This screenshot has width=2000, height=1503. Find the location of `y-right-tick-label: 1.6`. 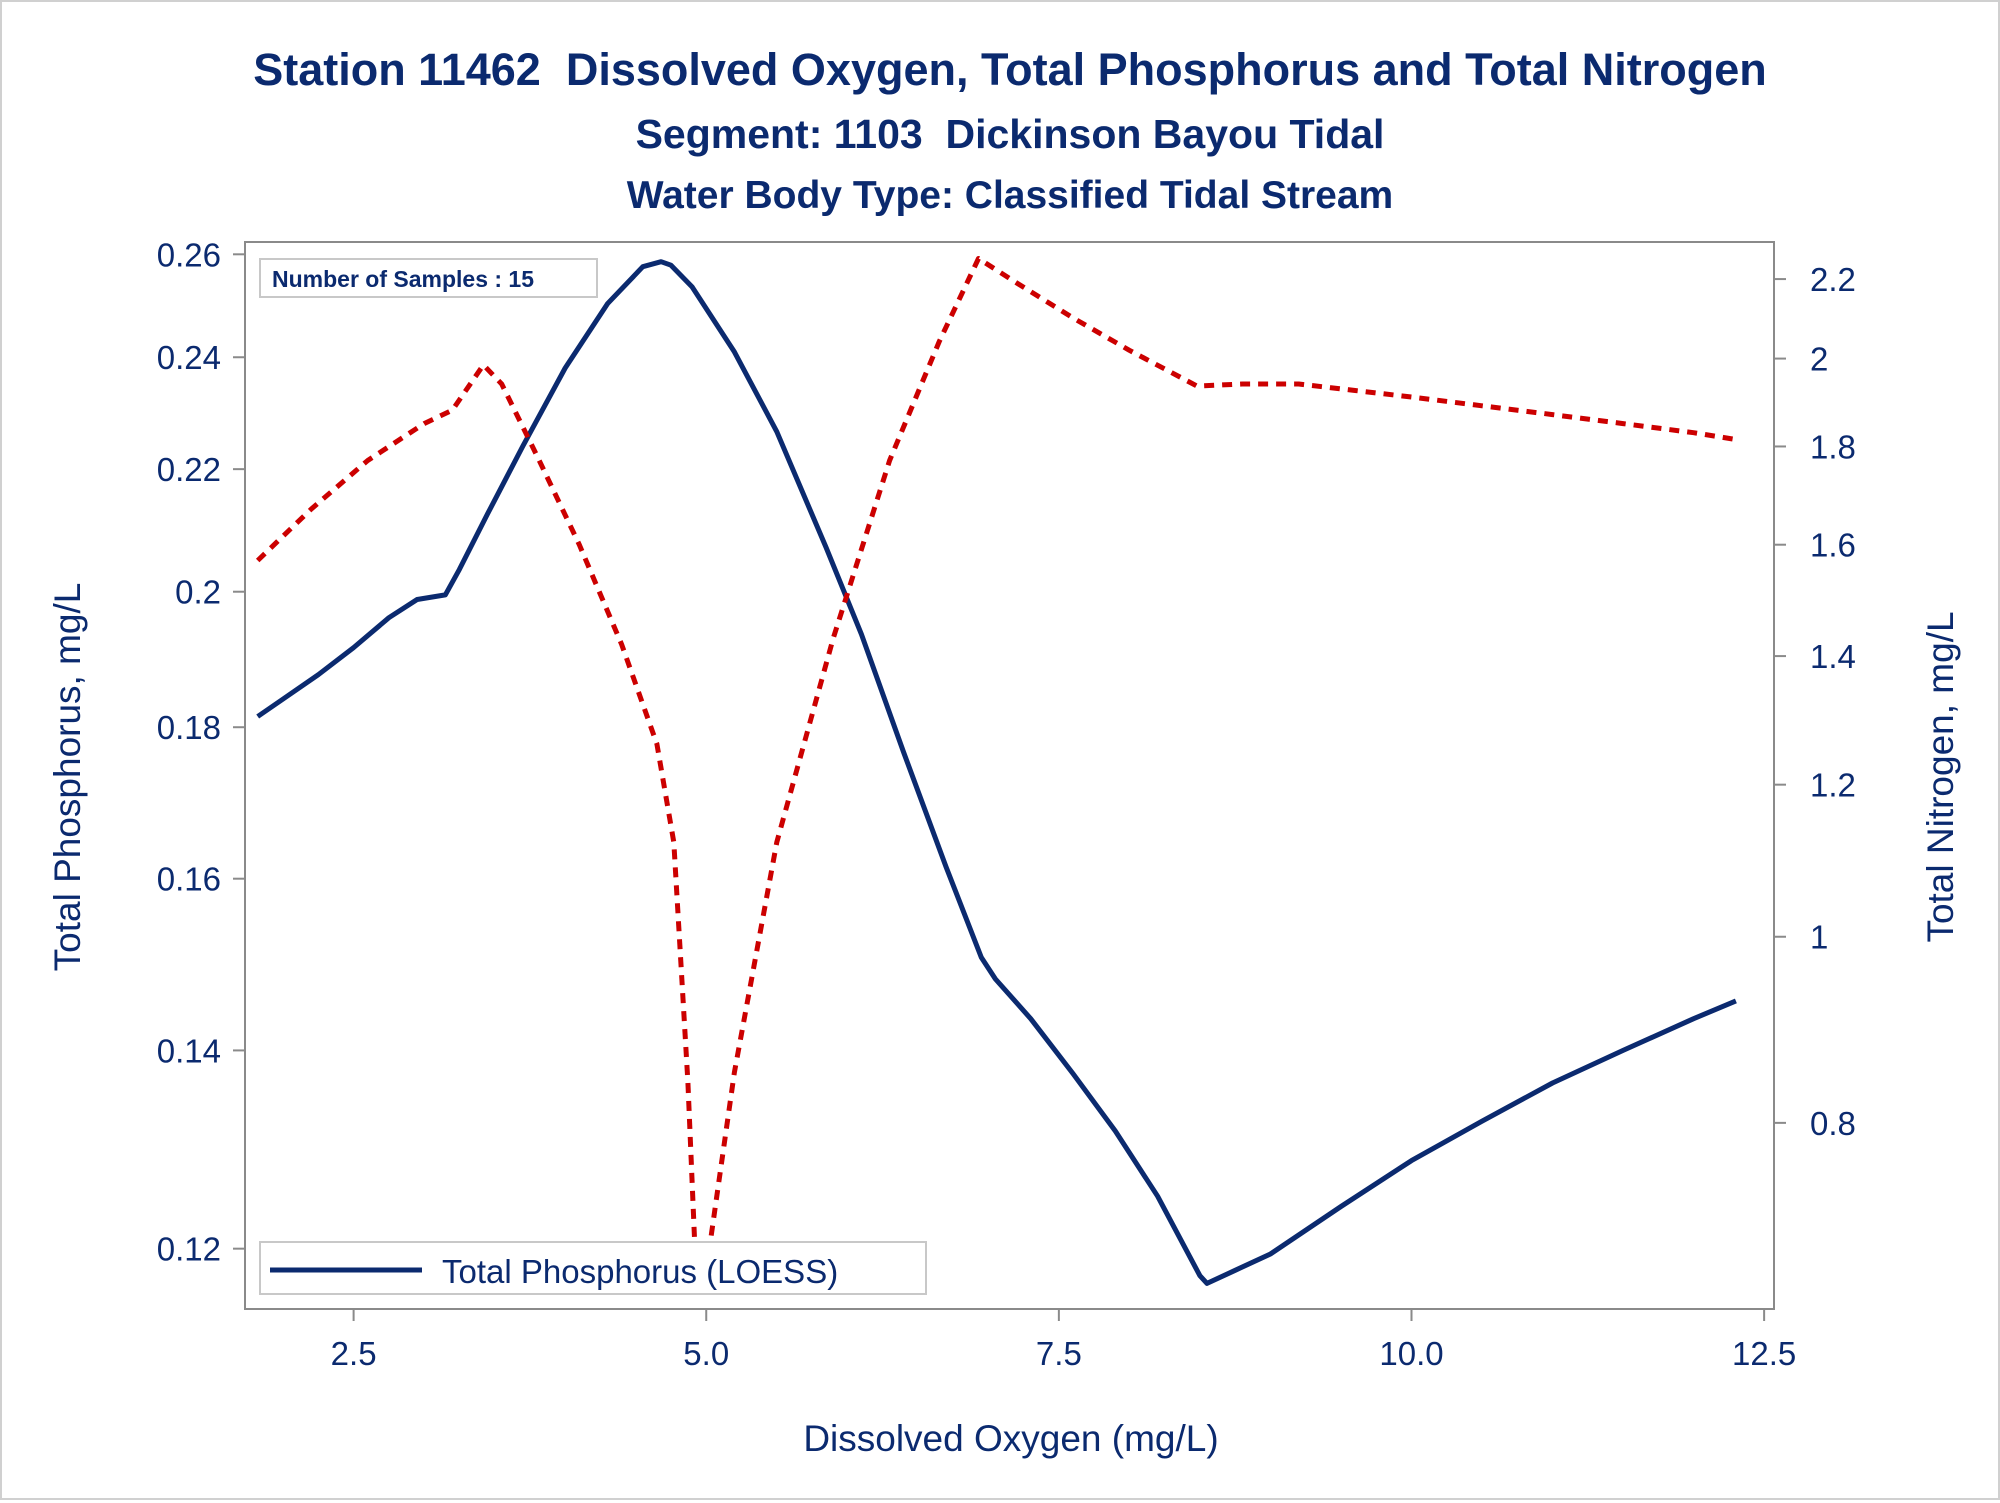

y-right-tick-label: 1.6 is located at coordinates (1833, 545).